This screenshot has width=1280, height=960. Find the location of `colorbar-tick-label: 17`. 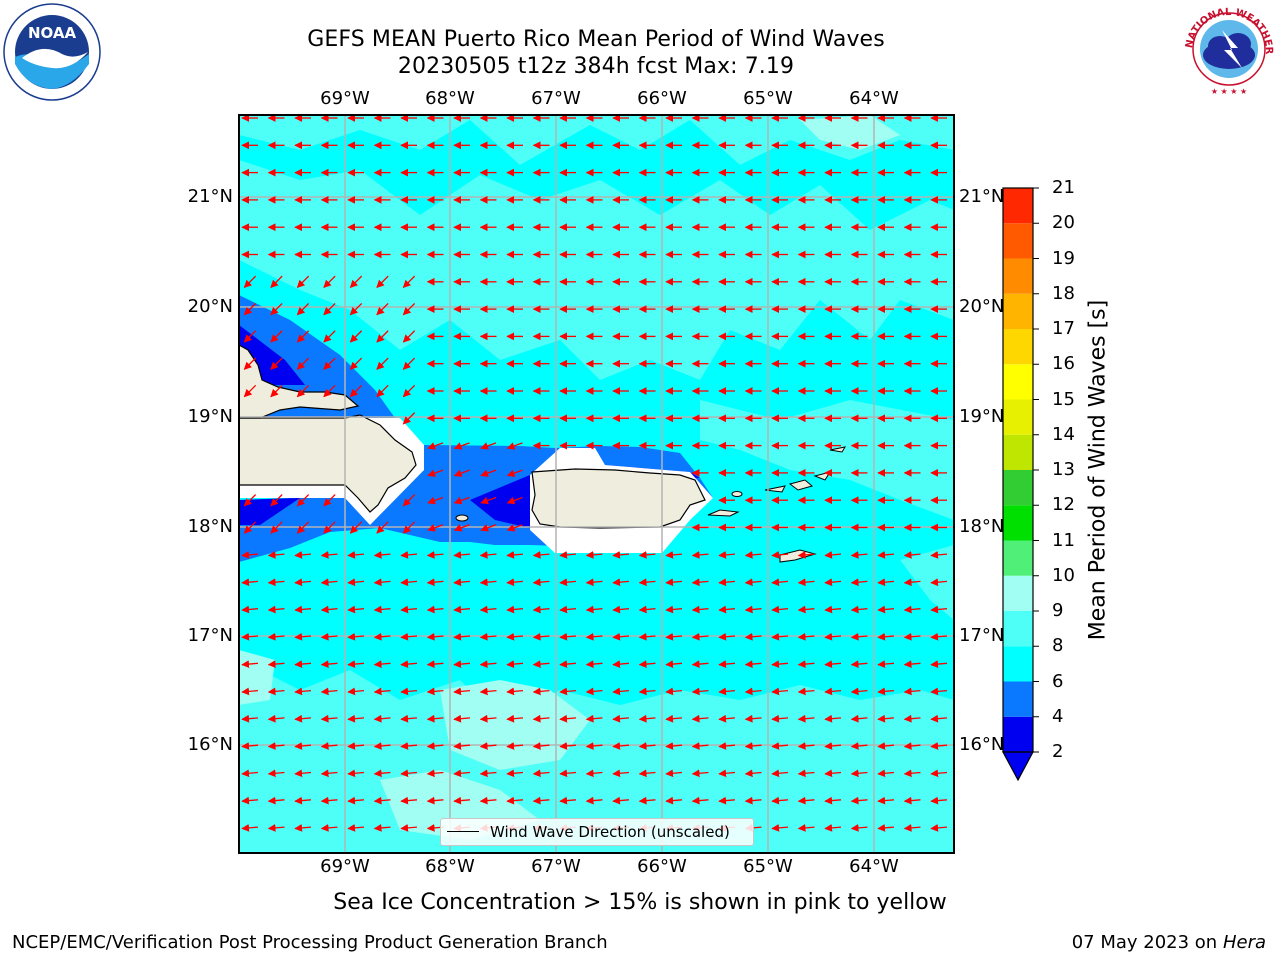

colorbar-tick-label: 17 is located at coordinates (1063, 328).